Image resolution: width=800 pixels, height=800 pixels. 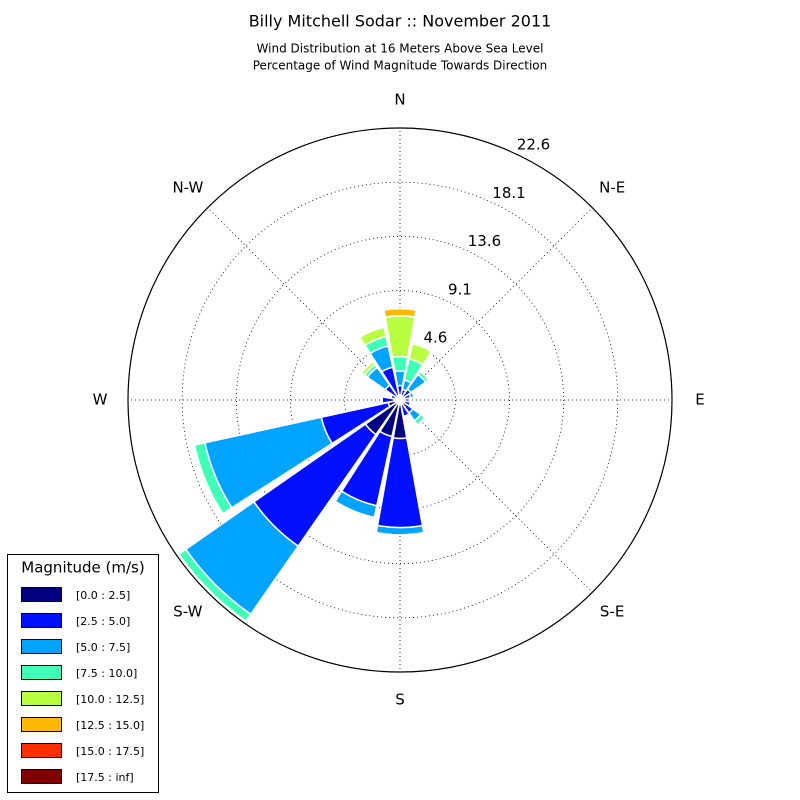 What do you see at coordinates (484, 241) in the screenshot?
I see `r-tick-label: 13.6` at bounding box center [484, 241].